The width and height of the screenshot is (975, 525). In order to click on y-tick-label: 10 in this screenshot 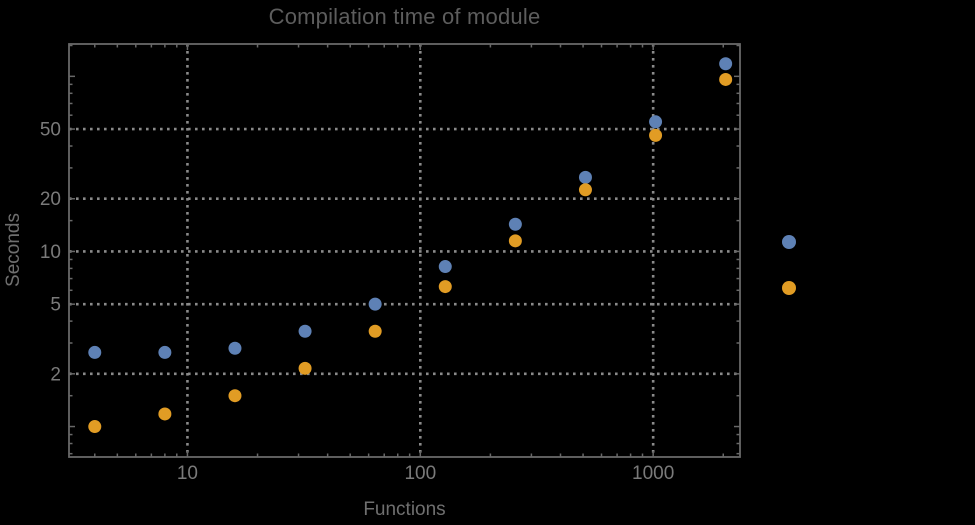, I will do `click(50, 252)`.